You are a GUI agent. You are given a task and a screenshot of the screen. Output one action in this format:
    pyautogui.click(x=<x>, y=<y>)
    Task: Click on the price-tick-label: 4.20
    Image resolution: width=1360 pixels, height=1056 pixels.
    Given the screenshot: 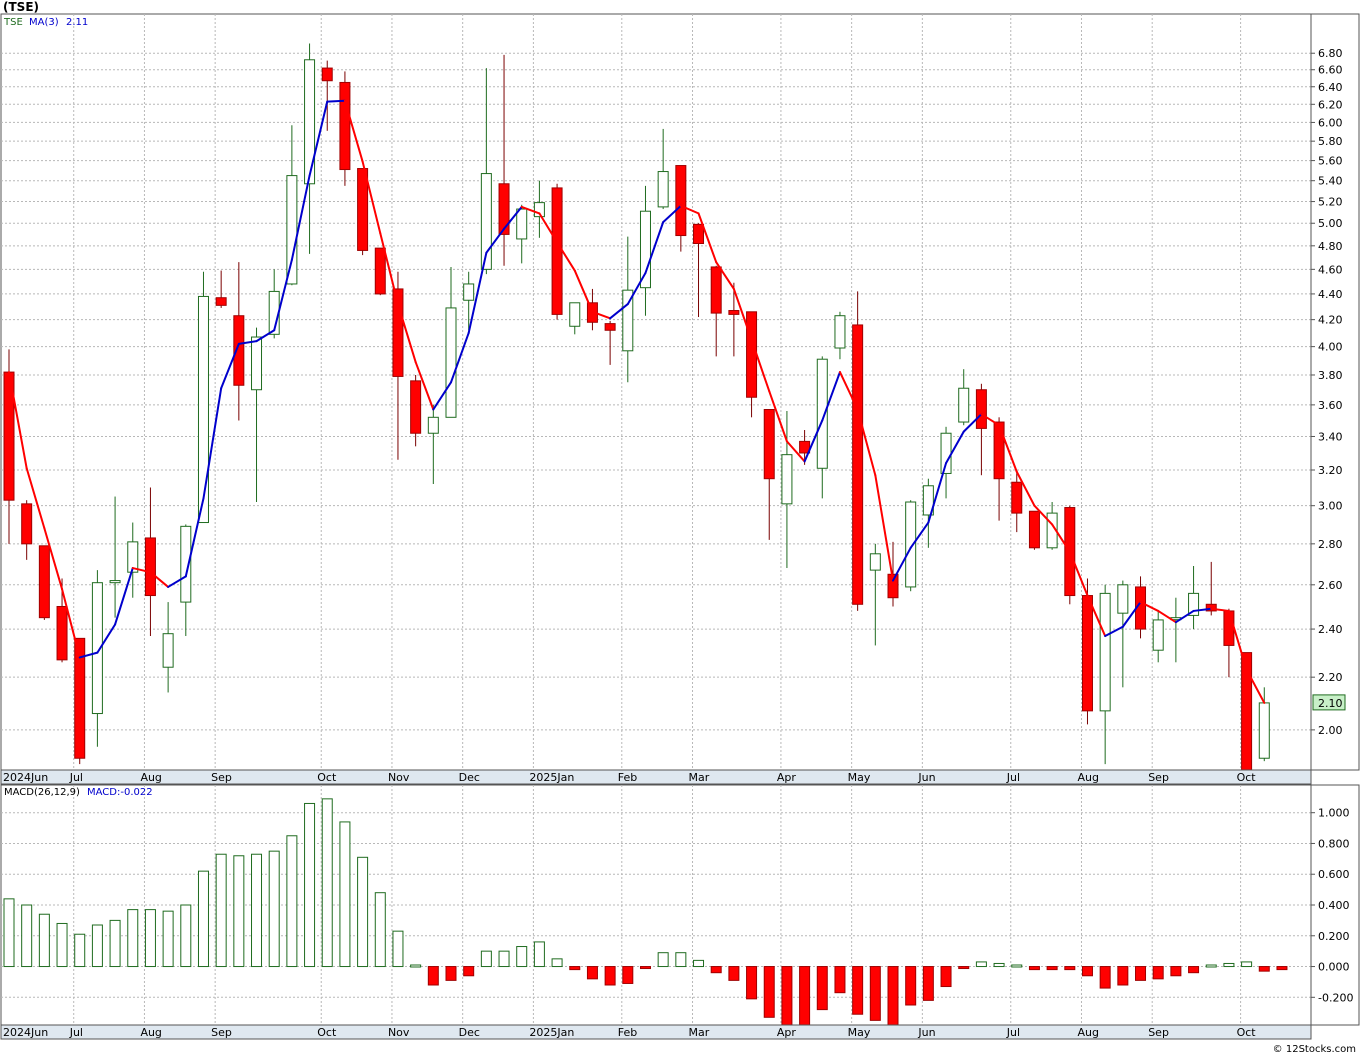 What is the action you would take?
    pyautogui.click(x=1330, y=320)
    